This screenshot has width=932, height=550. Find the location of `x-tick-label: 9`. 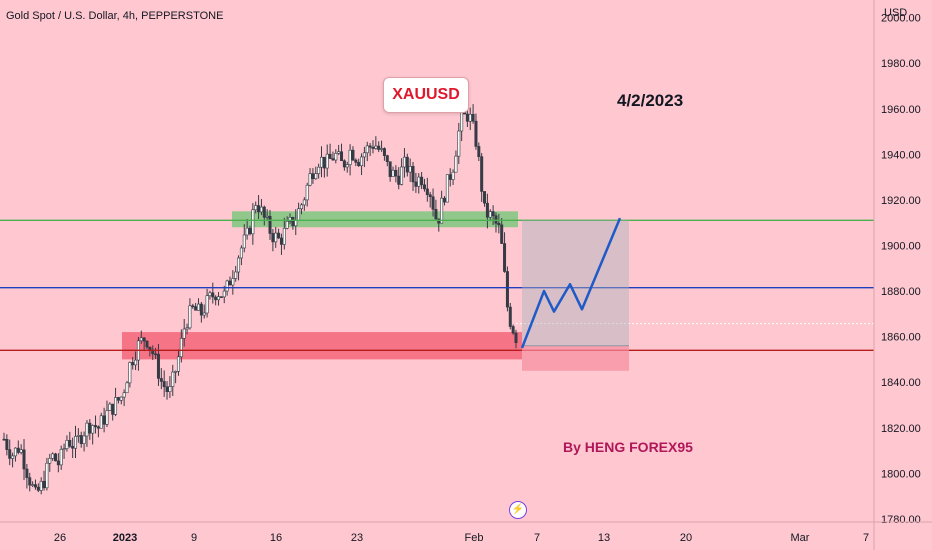

x-tick-label: 9 is located at coordinates (194, 538).